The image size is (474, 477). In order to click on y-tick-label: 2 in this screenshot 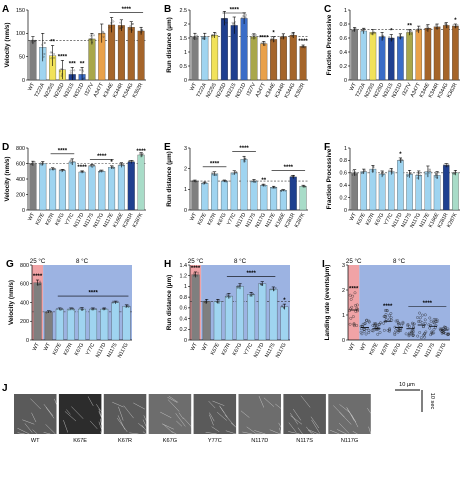, I will do `click(185, 169)`.